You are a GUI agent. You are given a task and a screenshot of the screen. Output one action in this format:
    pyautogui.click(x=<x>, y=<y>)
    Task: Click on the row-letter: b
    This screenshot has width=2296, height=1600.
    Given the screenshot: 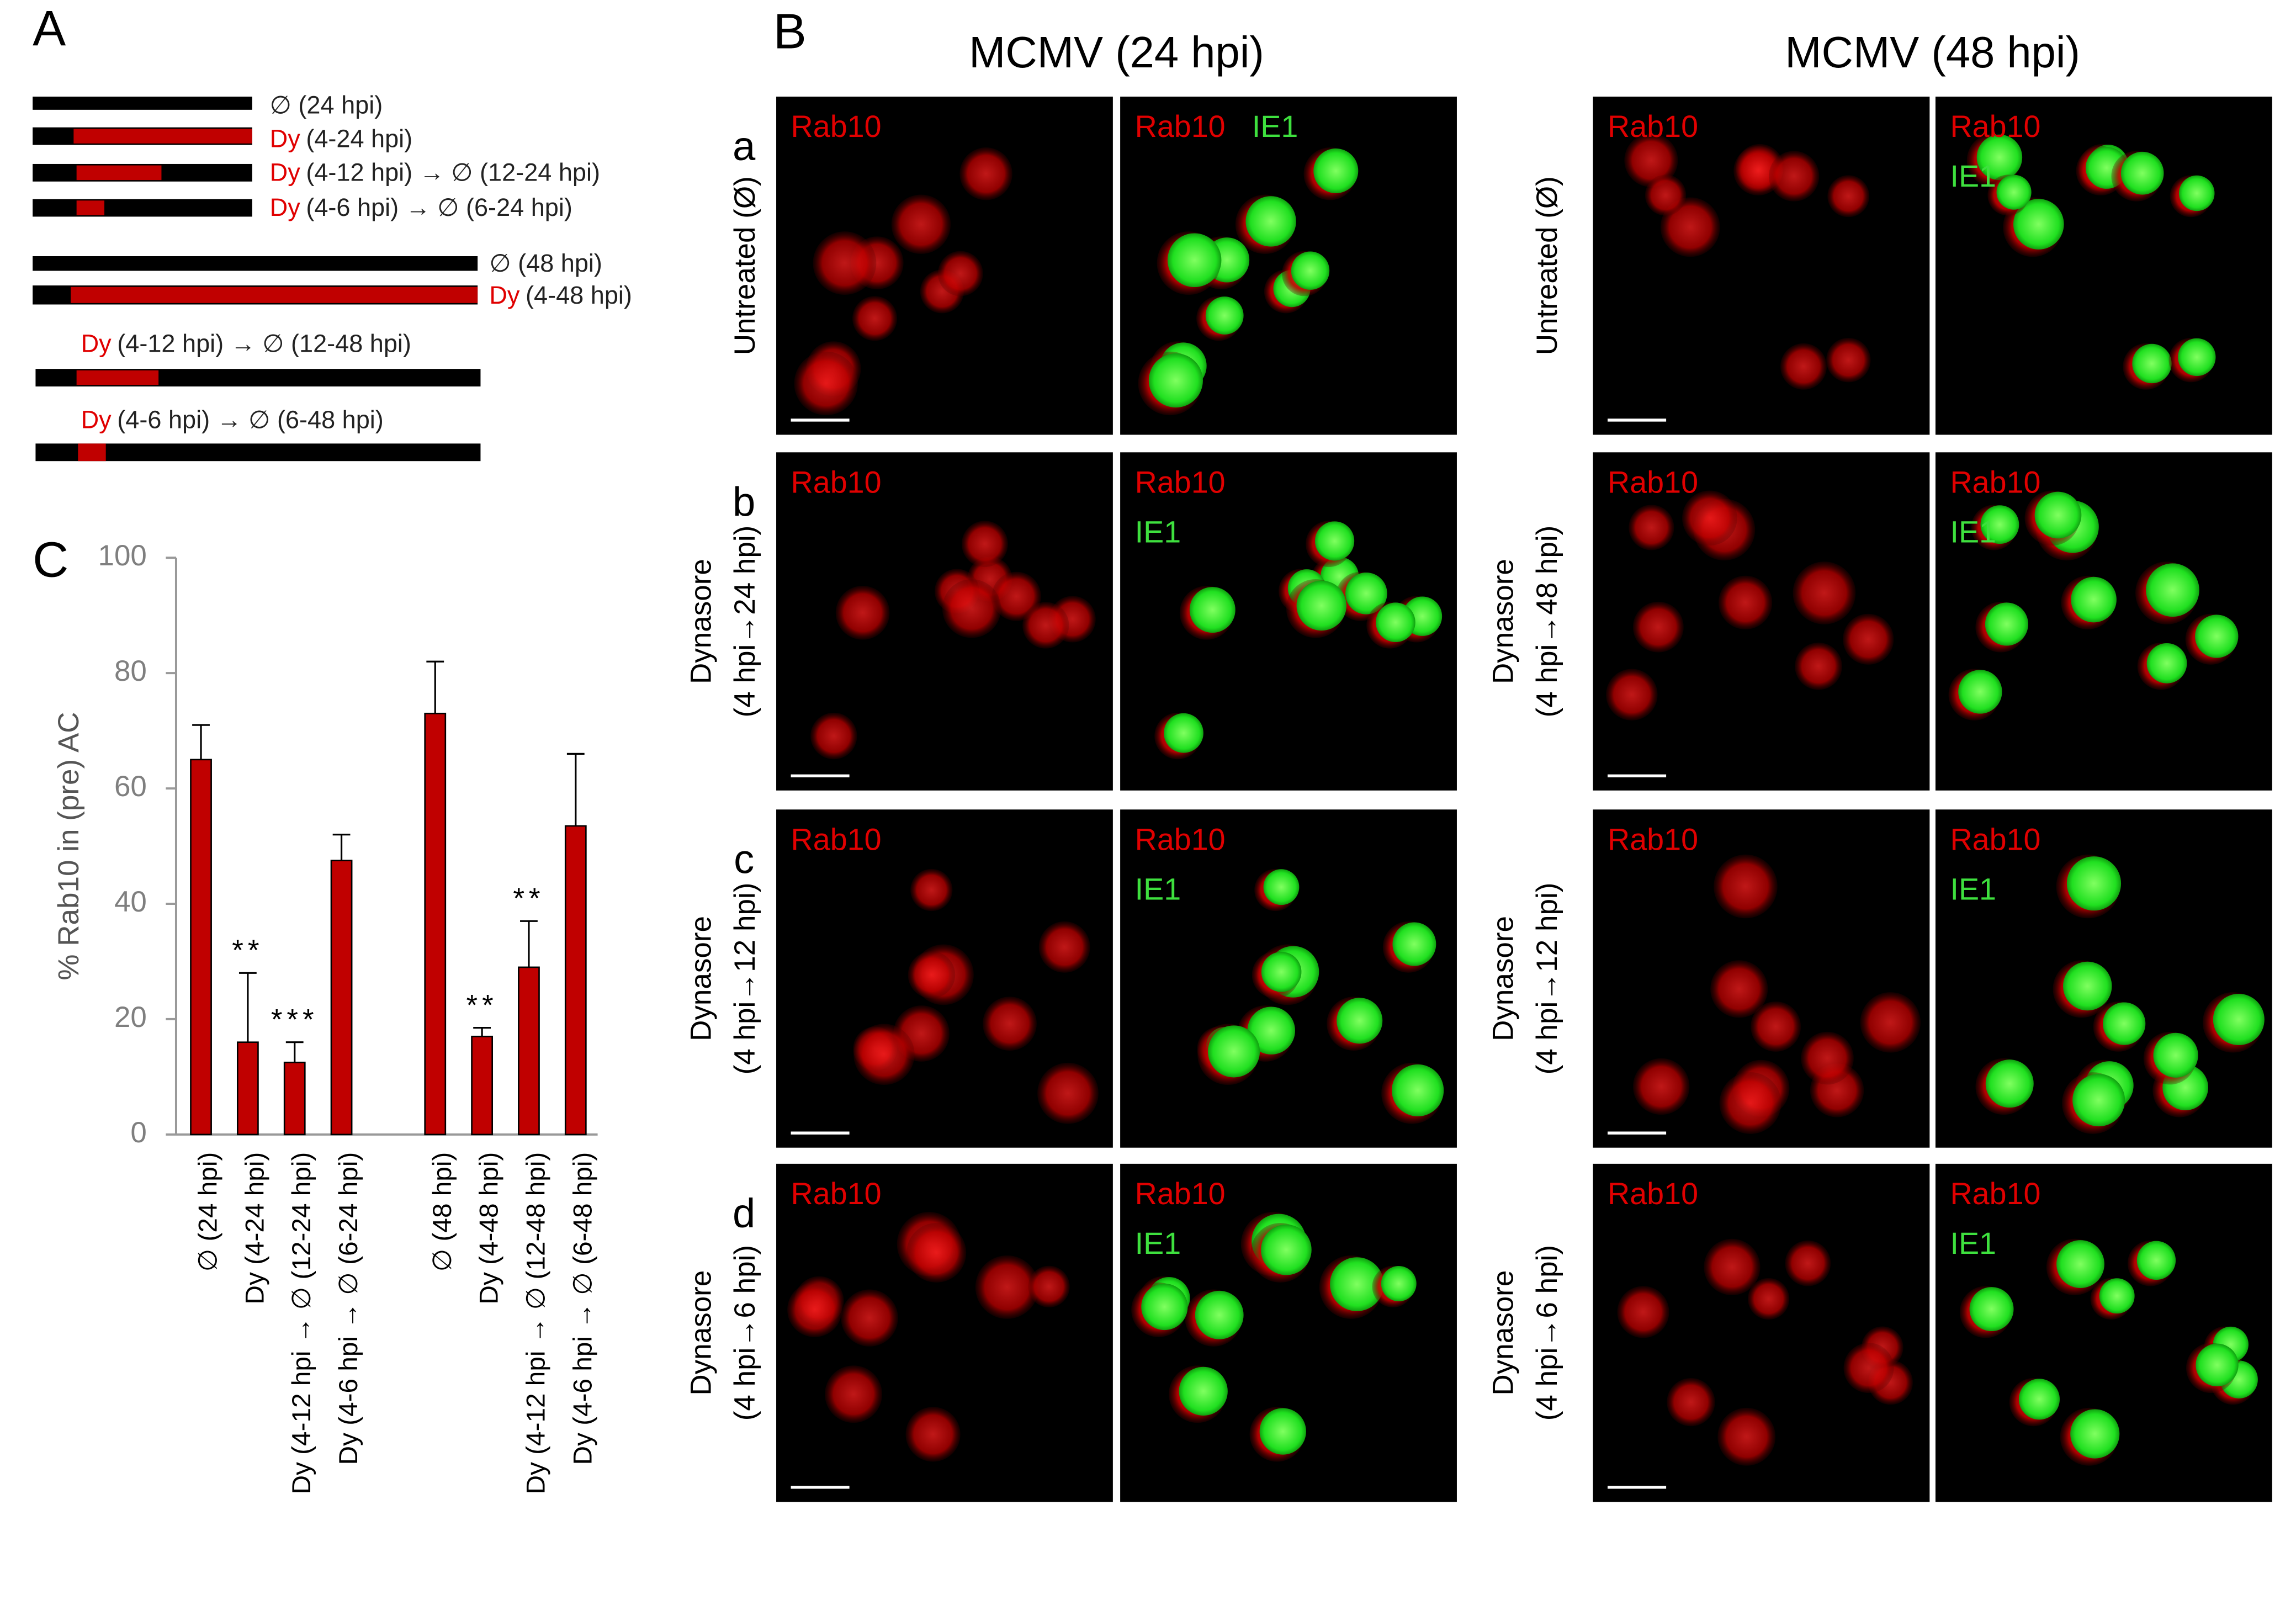 What is the action you would take?
    pyautogui.click(x=744, y=501)
    